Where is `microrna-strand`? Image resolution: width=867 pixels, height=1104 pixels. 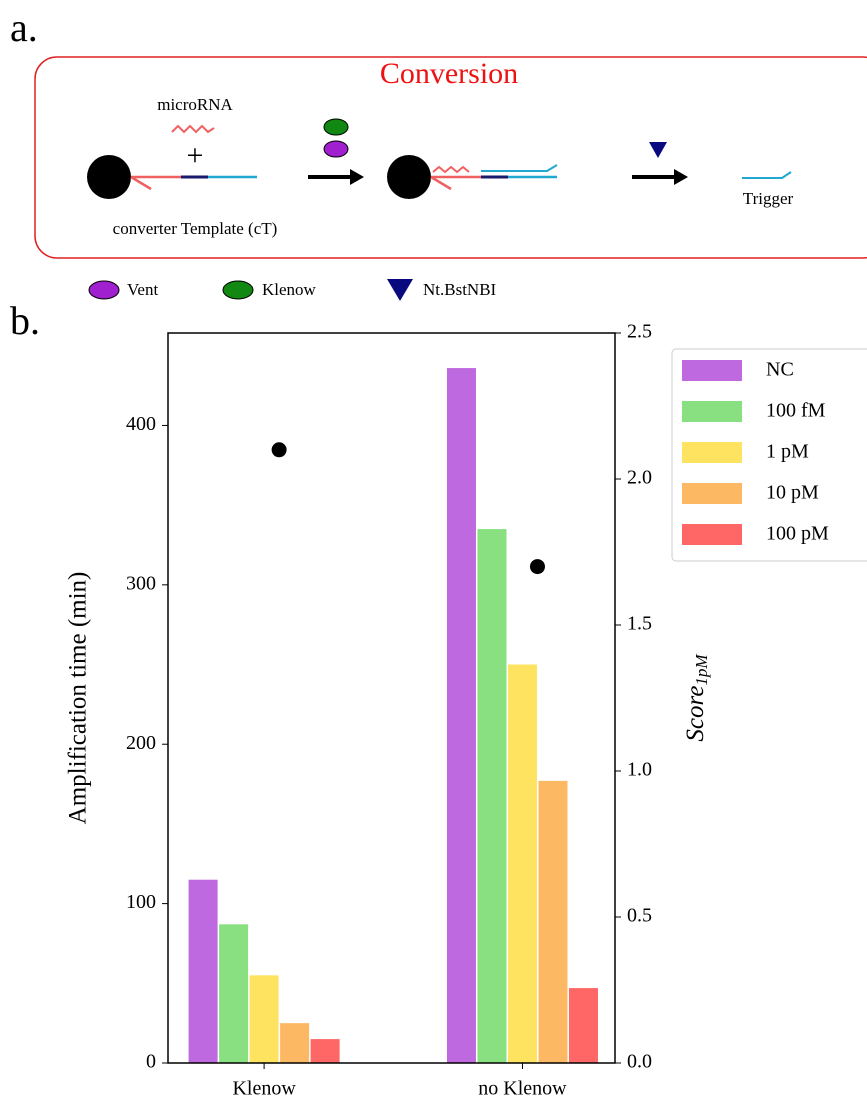 microrna-strand is located at coordinates (193, 129).